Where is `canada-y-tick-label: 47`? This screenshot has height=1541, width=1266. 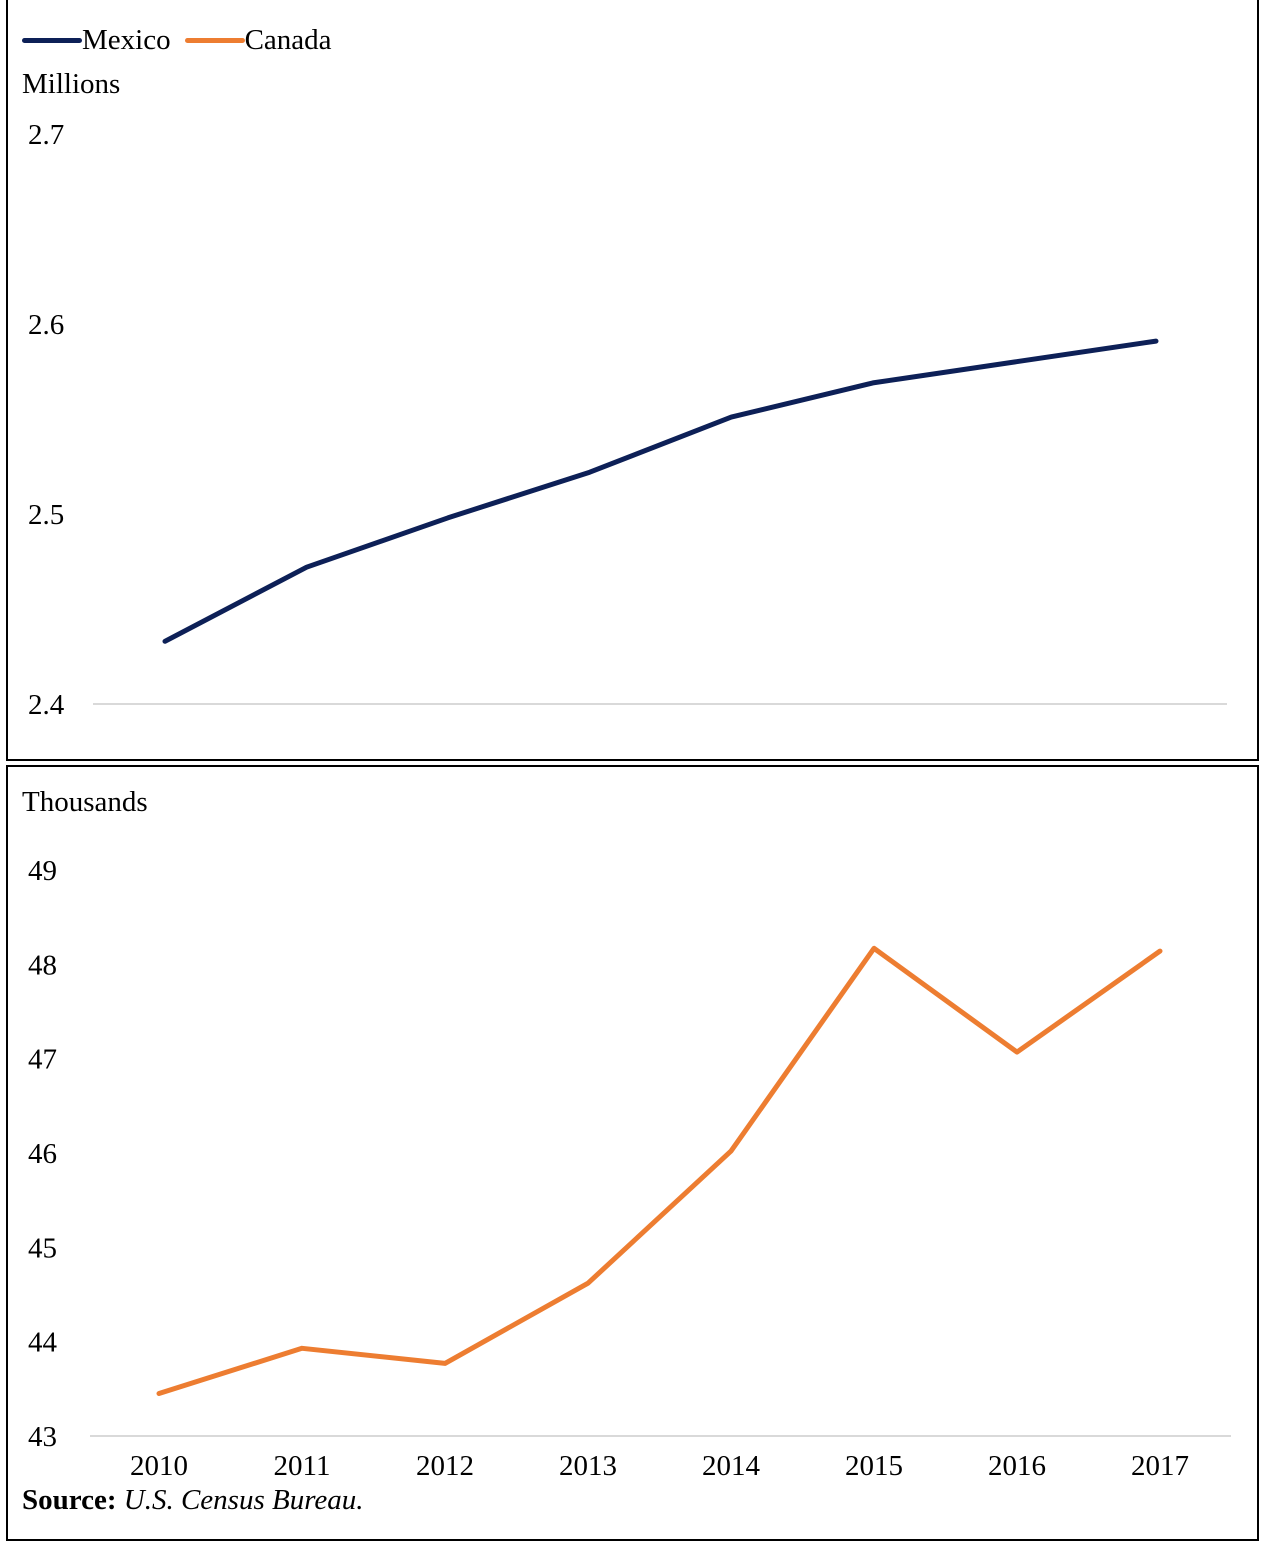
canada-y-tick-label: 47 is located at coordinates (42, 1060).